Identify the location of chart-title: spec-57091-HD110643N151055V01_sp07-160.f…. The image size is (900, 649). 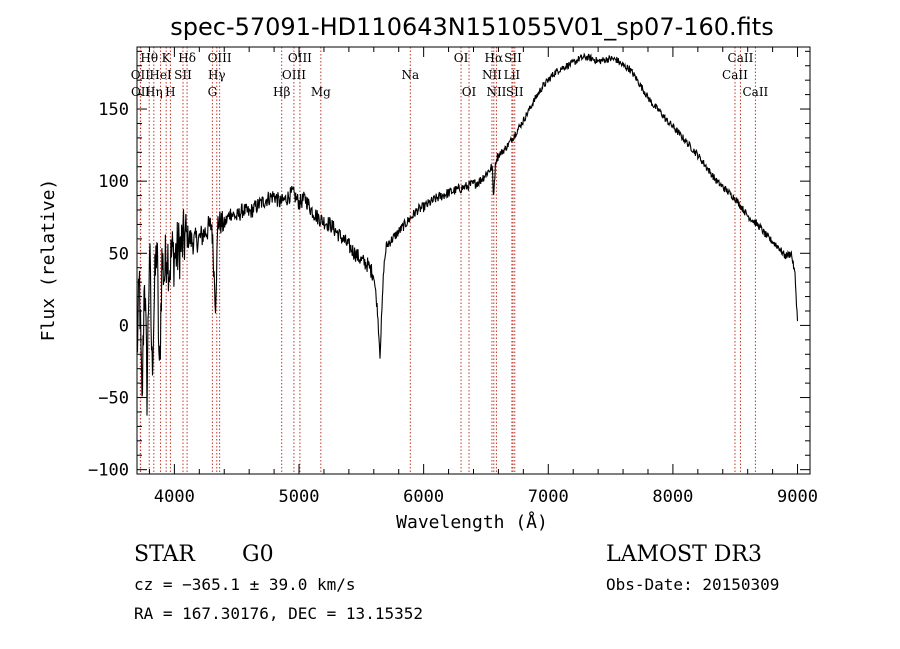
(471, 27).